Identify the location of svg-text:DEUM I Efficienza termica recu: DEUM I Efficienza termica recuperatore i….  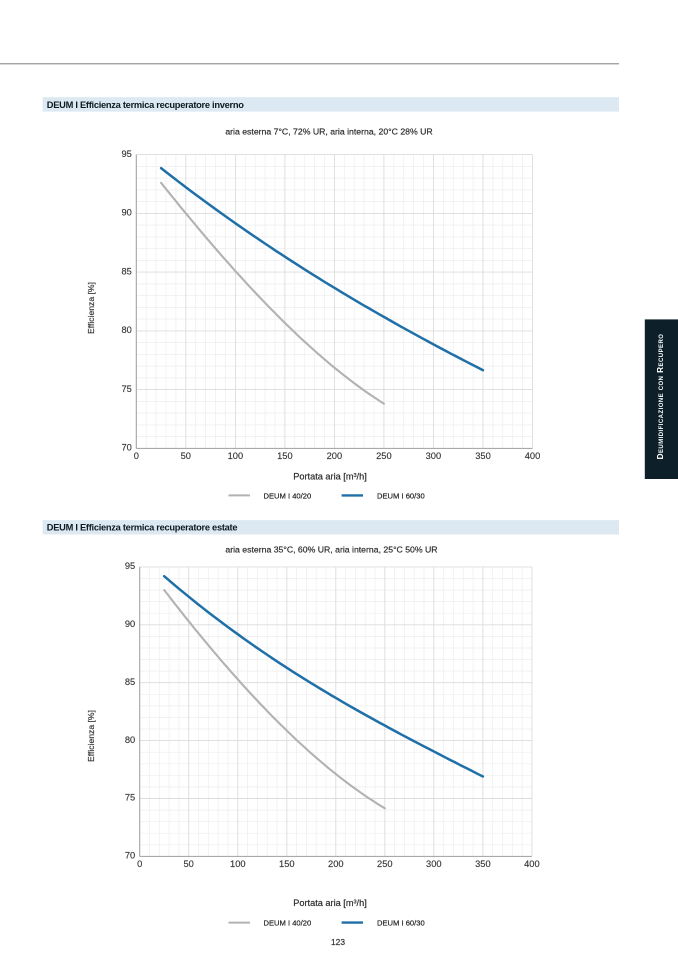
(145, 105).